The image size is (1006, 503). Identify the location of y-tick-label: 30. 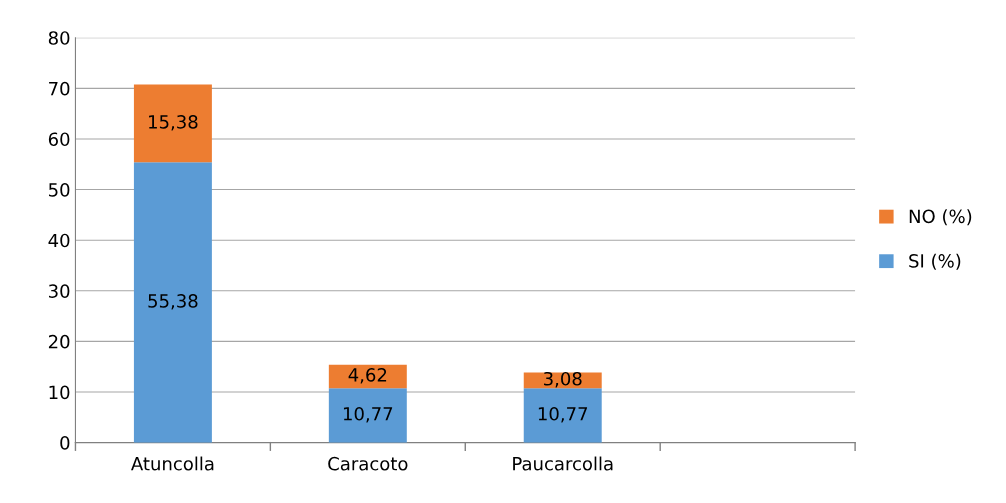
(59, 291).